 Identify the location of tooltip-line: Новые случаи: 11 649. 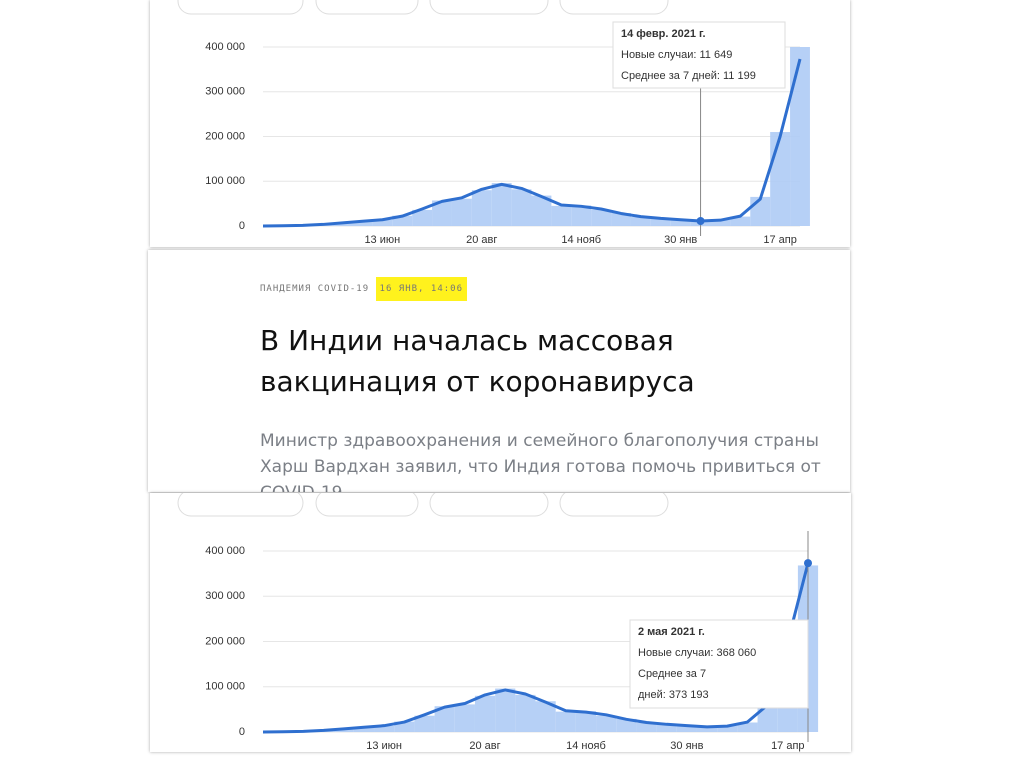
(676, 55).